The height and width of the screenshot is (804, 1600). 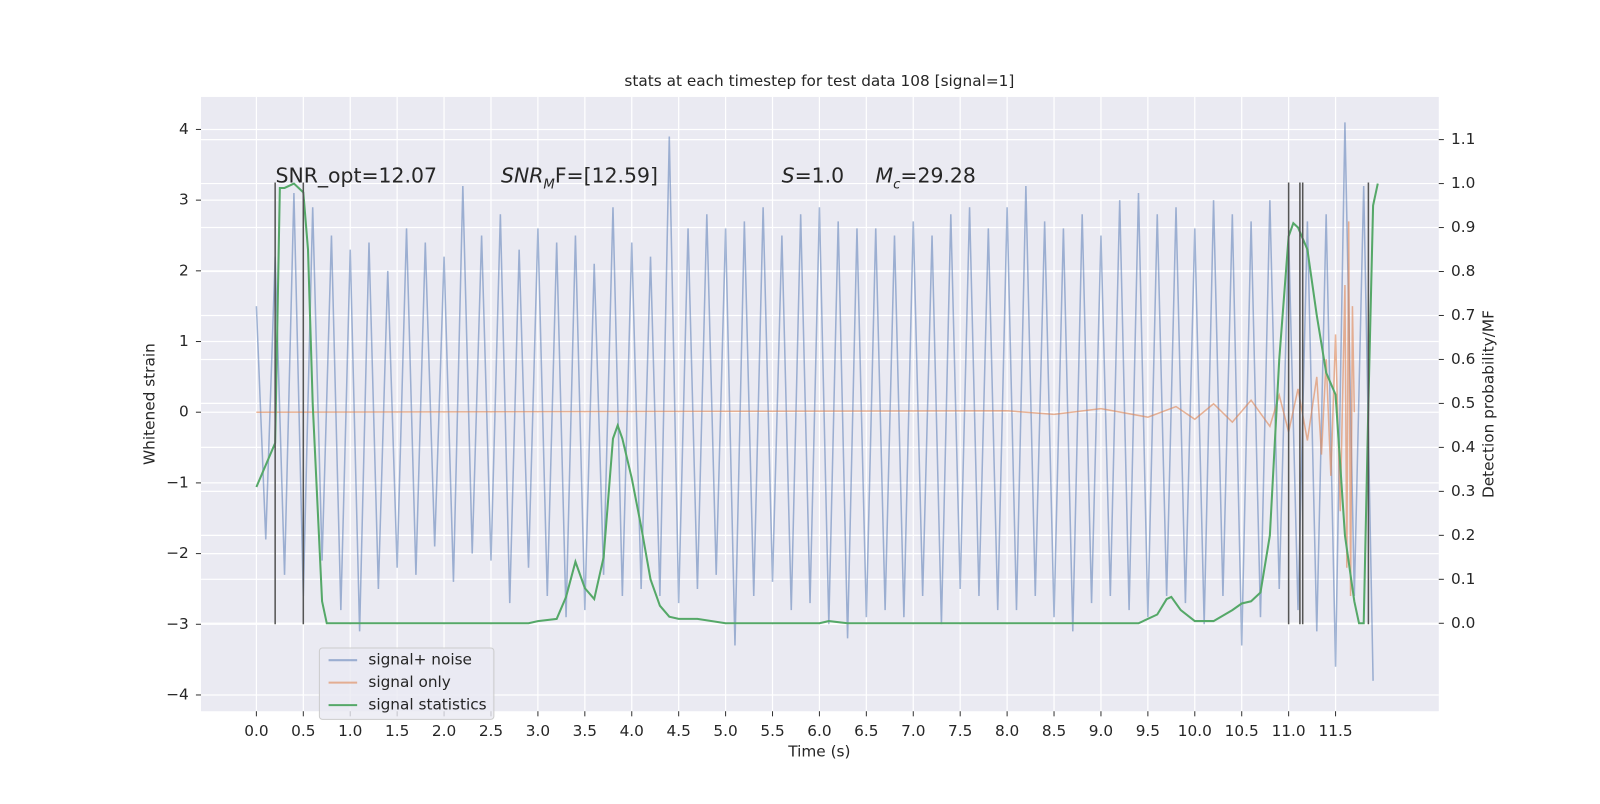 What do you see at coordinates (585, 731) in the screenshot?
I see `x-tick-label: 3.5` at bounding box center [585, 731].